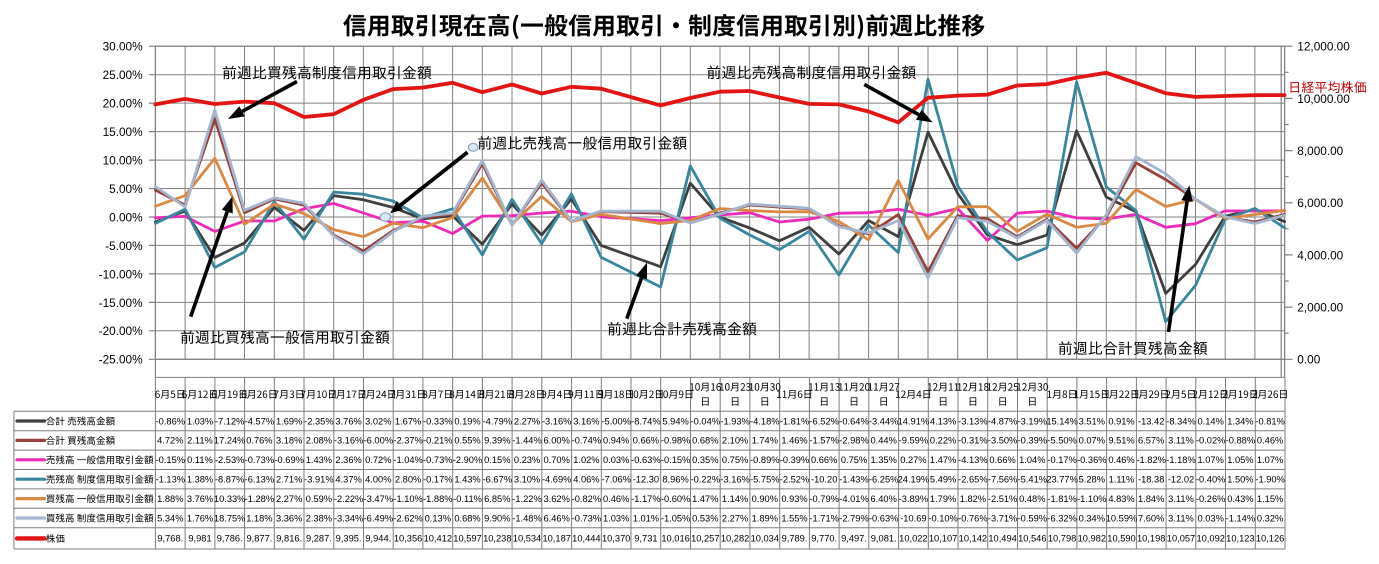 This screenshot has height=564, width=1379. What do you see at coordinates (408, 480) in the screenshot?
I see `svg-text: 2.80%` at bounding box center [408, 480].